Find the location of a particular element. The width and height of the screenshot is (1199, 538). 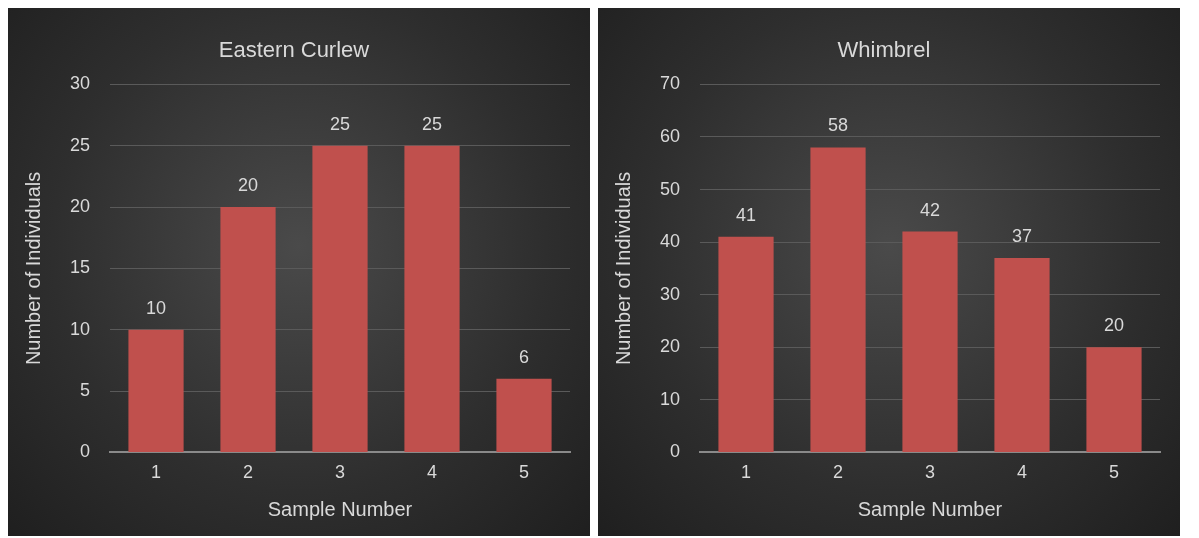

data-label: 41 is located at coordinates (746, 214).